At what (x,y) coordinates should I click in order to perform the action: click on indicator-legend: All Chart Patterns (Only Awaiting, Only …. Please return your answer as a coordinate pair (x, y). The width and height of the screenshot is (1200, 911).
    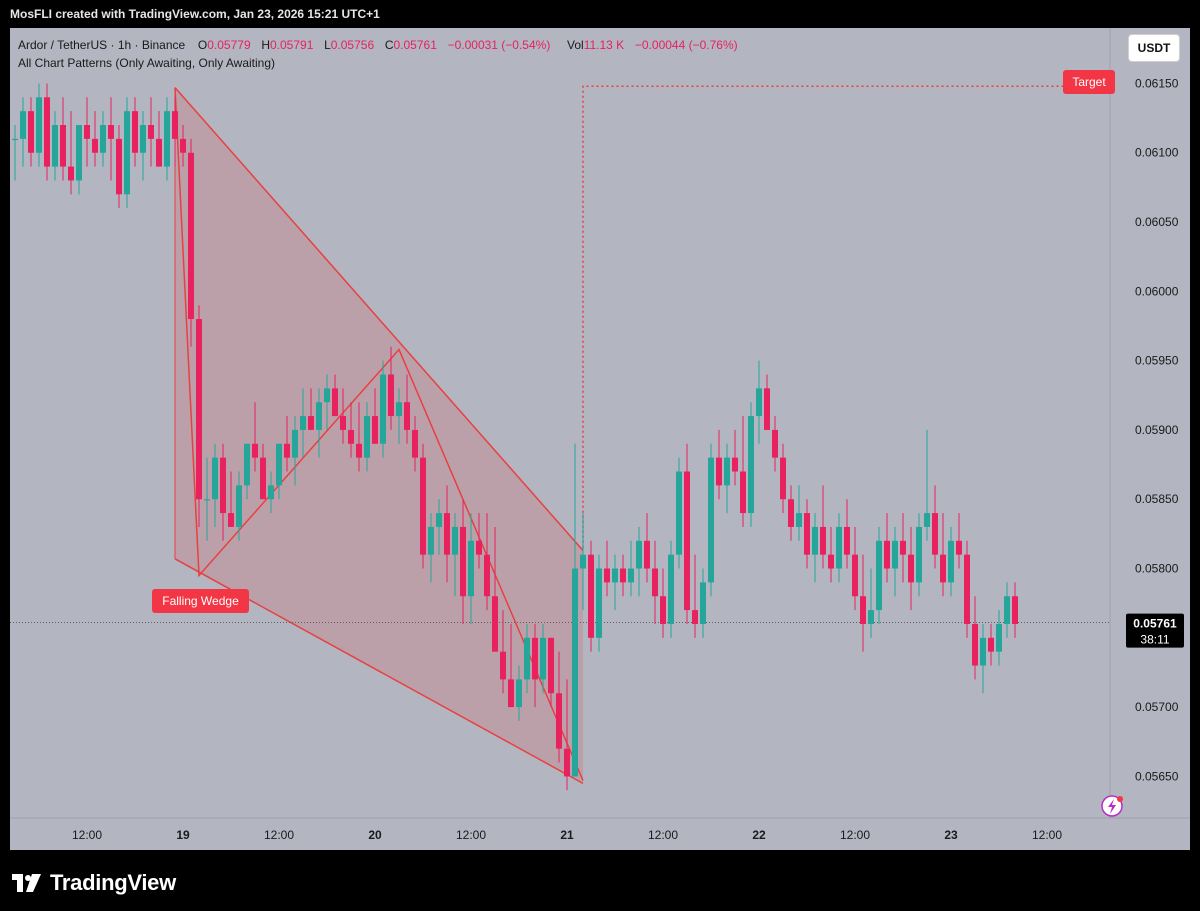
    Looking at the image, I should click on (146, 63).